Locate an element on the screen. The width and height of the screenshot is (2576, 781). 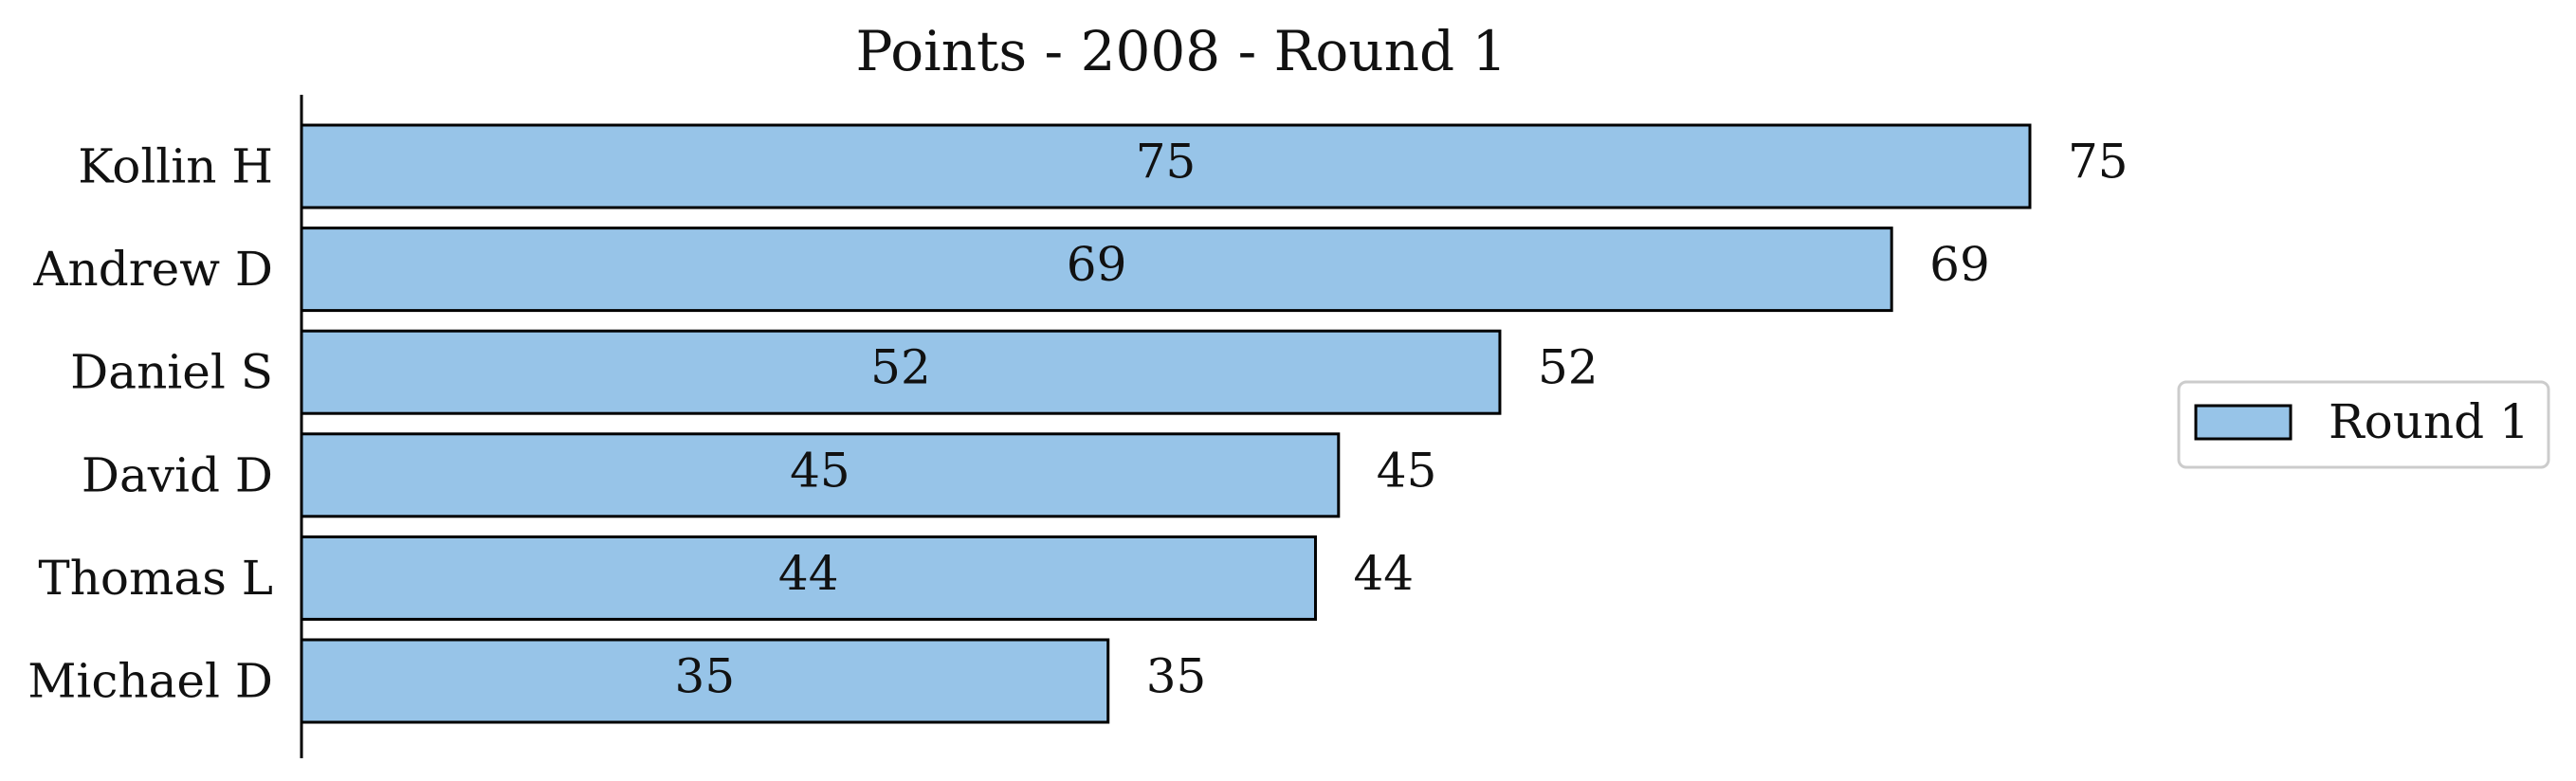
y-tick-label: Michael D is located at coordinates (150, 681).